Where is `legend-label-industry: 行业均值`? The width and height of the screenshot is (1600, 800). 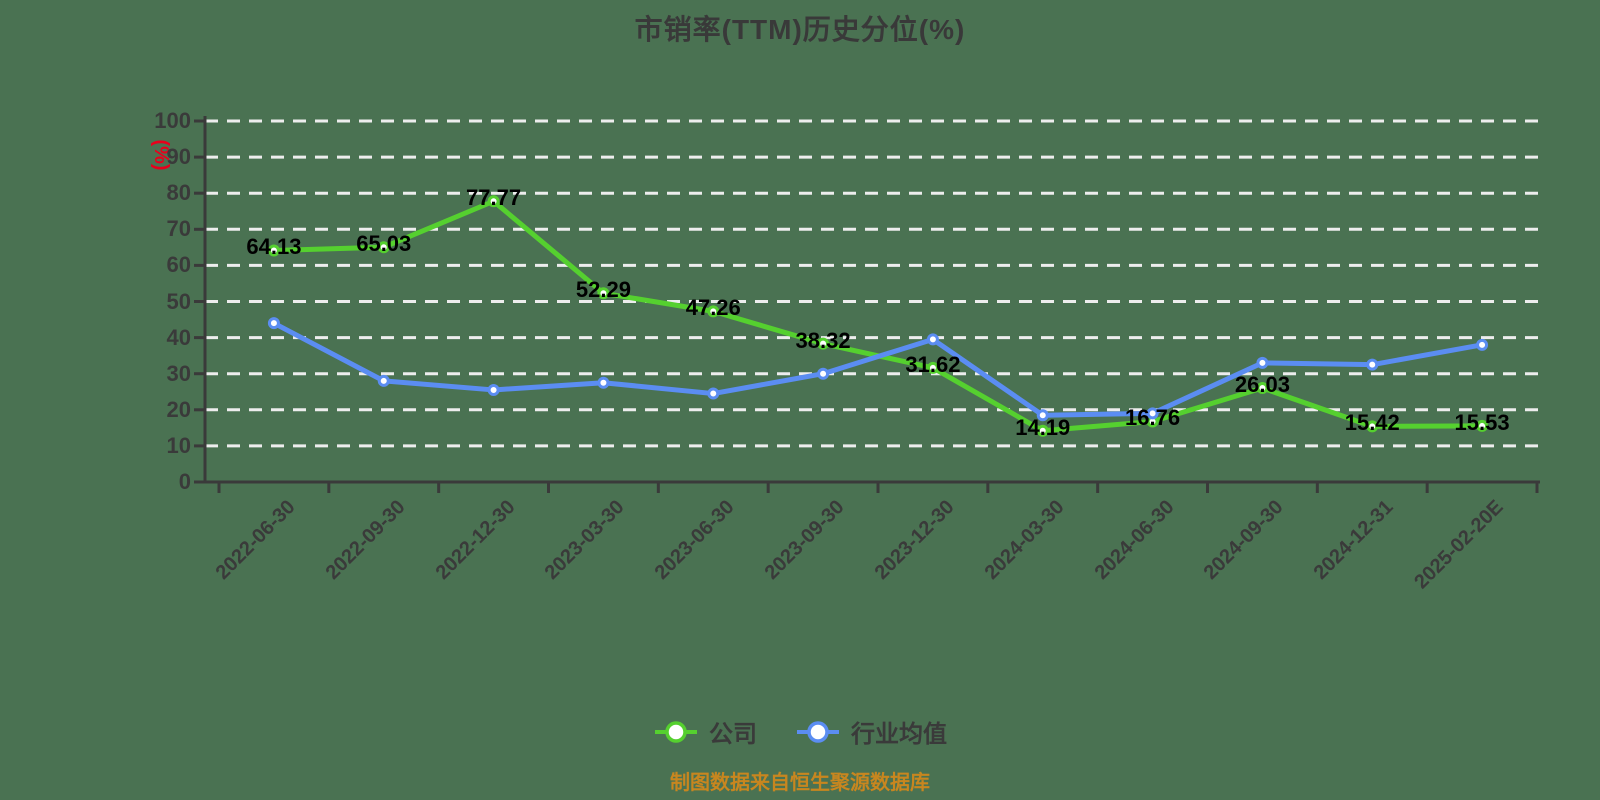
legend-label-industry: 行业均值 is located at coordinates (899, 734).